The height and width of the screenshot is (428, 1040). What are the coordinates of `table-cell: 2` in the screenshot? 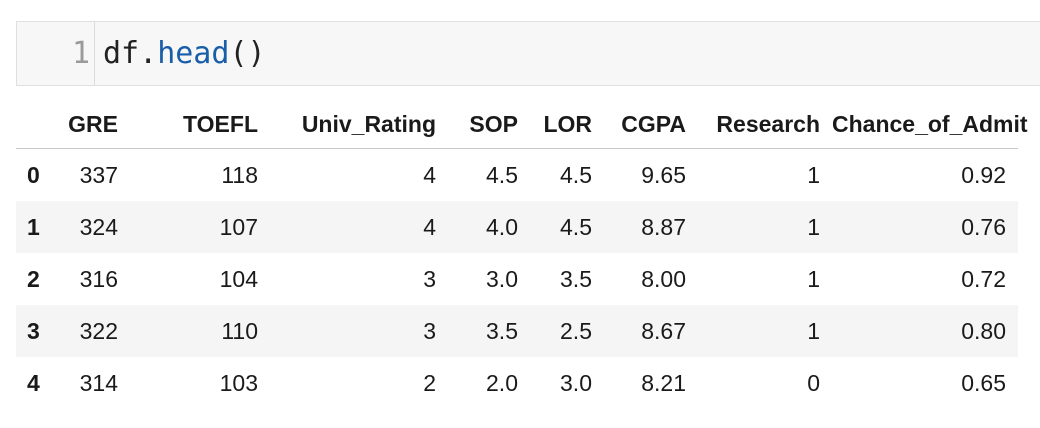 It's located at (429, 382).